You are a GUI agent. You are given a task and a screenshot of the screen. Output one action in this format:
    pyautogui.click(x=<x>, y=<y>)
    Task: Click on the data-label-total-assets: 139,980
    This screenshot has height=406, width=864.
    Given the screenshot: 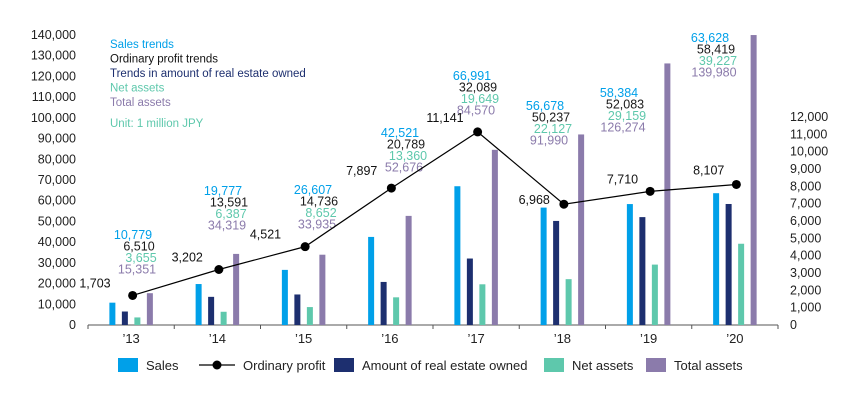 What is the action you would take?
    pyautogui.click(x=713, y=73)
    